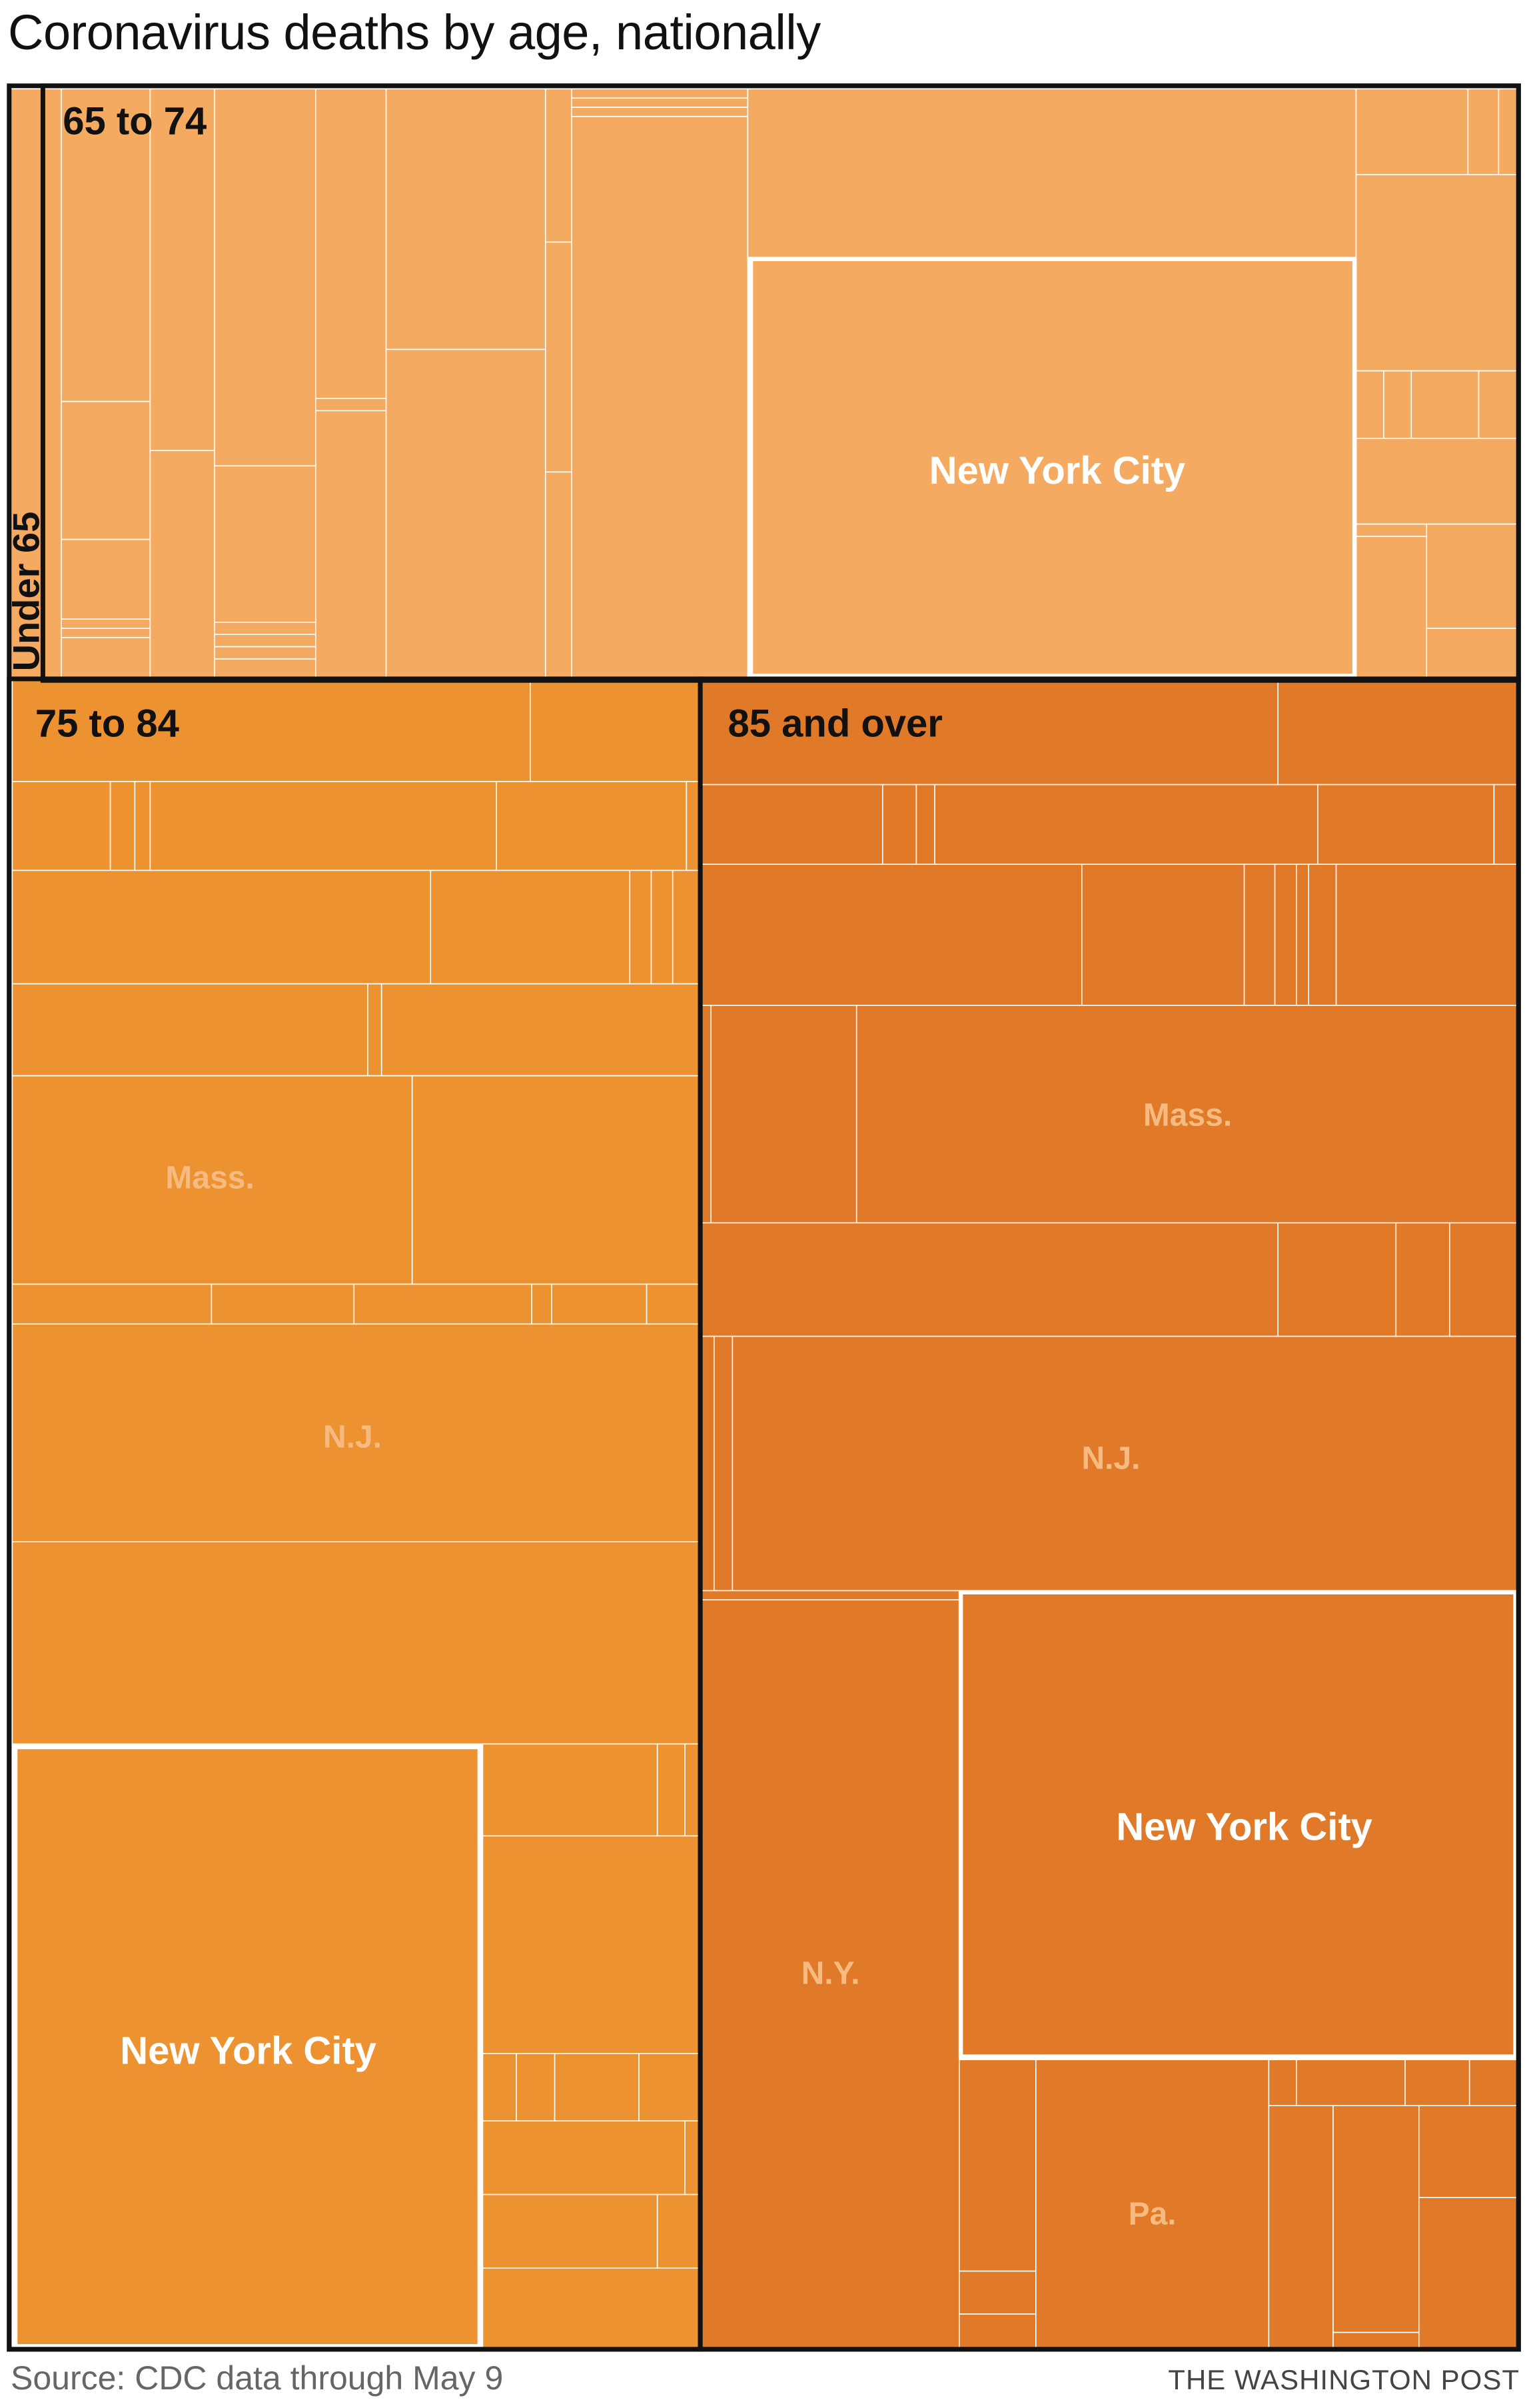  What do you see at coordinates (257, 2378) in the screenshot?
I see `source-note: Source: CDC data through May 9` at bounding box center [257, 2378].